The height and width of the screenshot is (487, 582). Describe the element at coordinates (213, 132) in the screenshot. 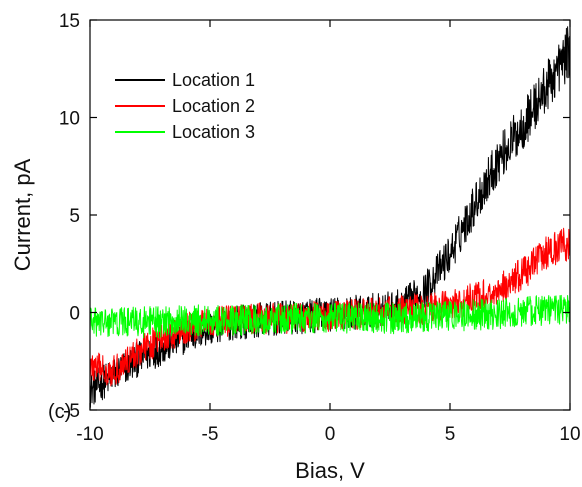

I see `legend-label-3: Location 3` at that location.